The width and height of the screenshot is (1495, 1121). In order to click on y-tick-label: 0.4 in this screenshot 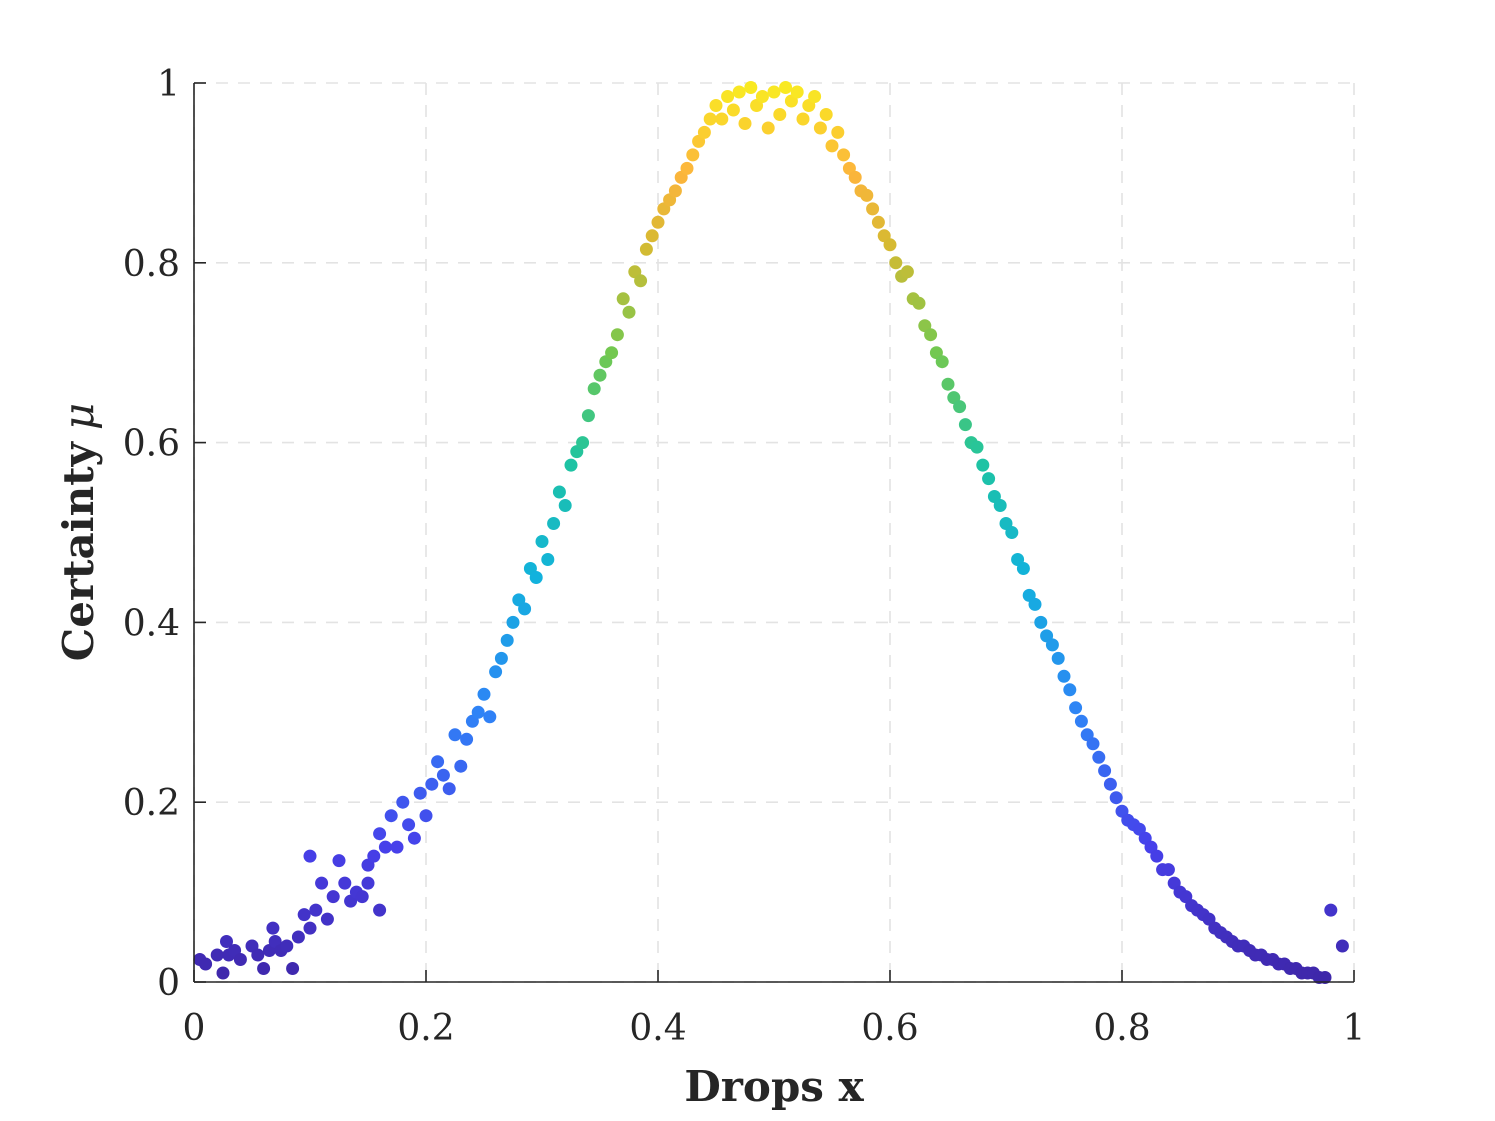, I will do `click(151, 623)`.